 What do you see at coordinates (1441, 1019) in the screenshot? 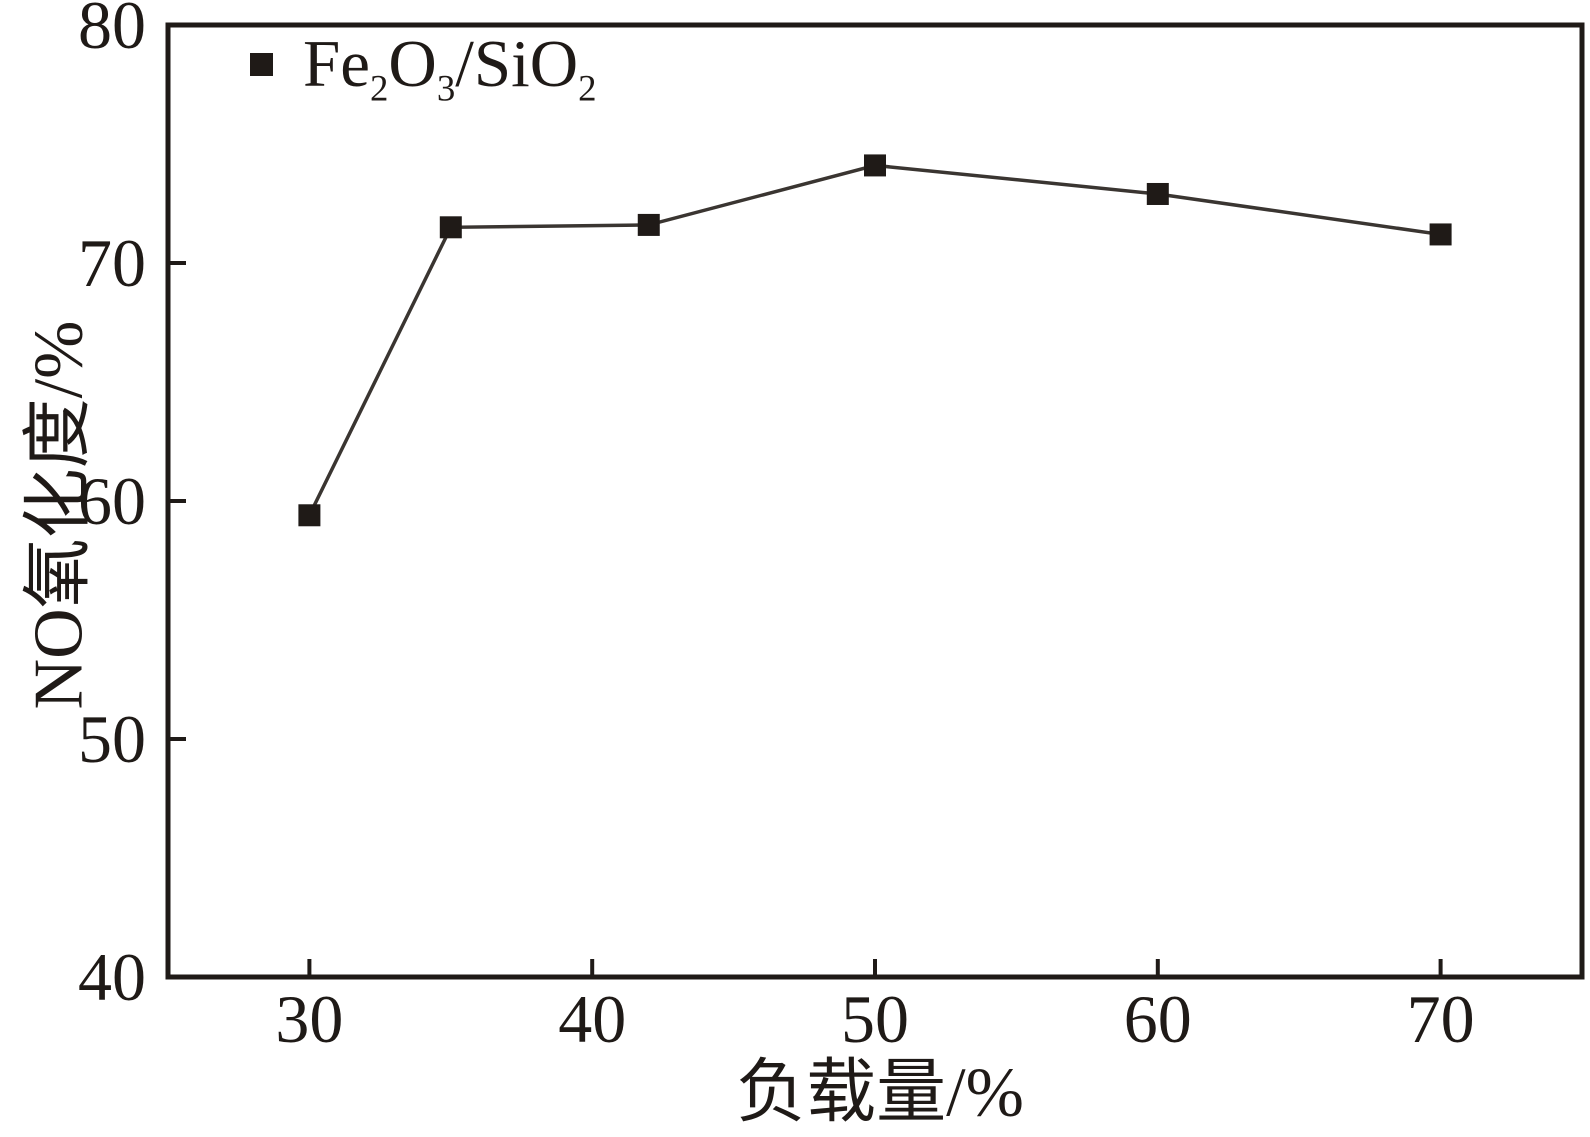
I see `x-tick-label: 70` at bounding box center [1441, 1019].